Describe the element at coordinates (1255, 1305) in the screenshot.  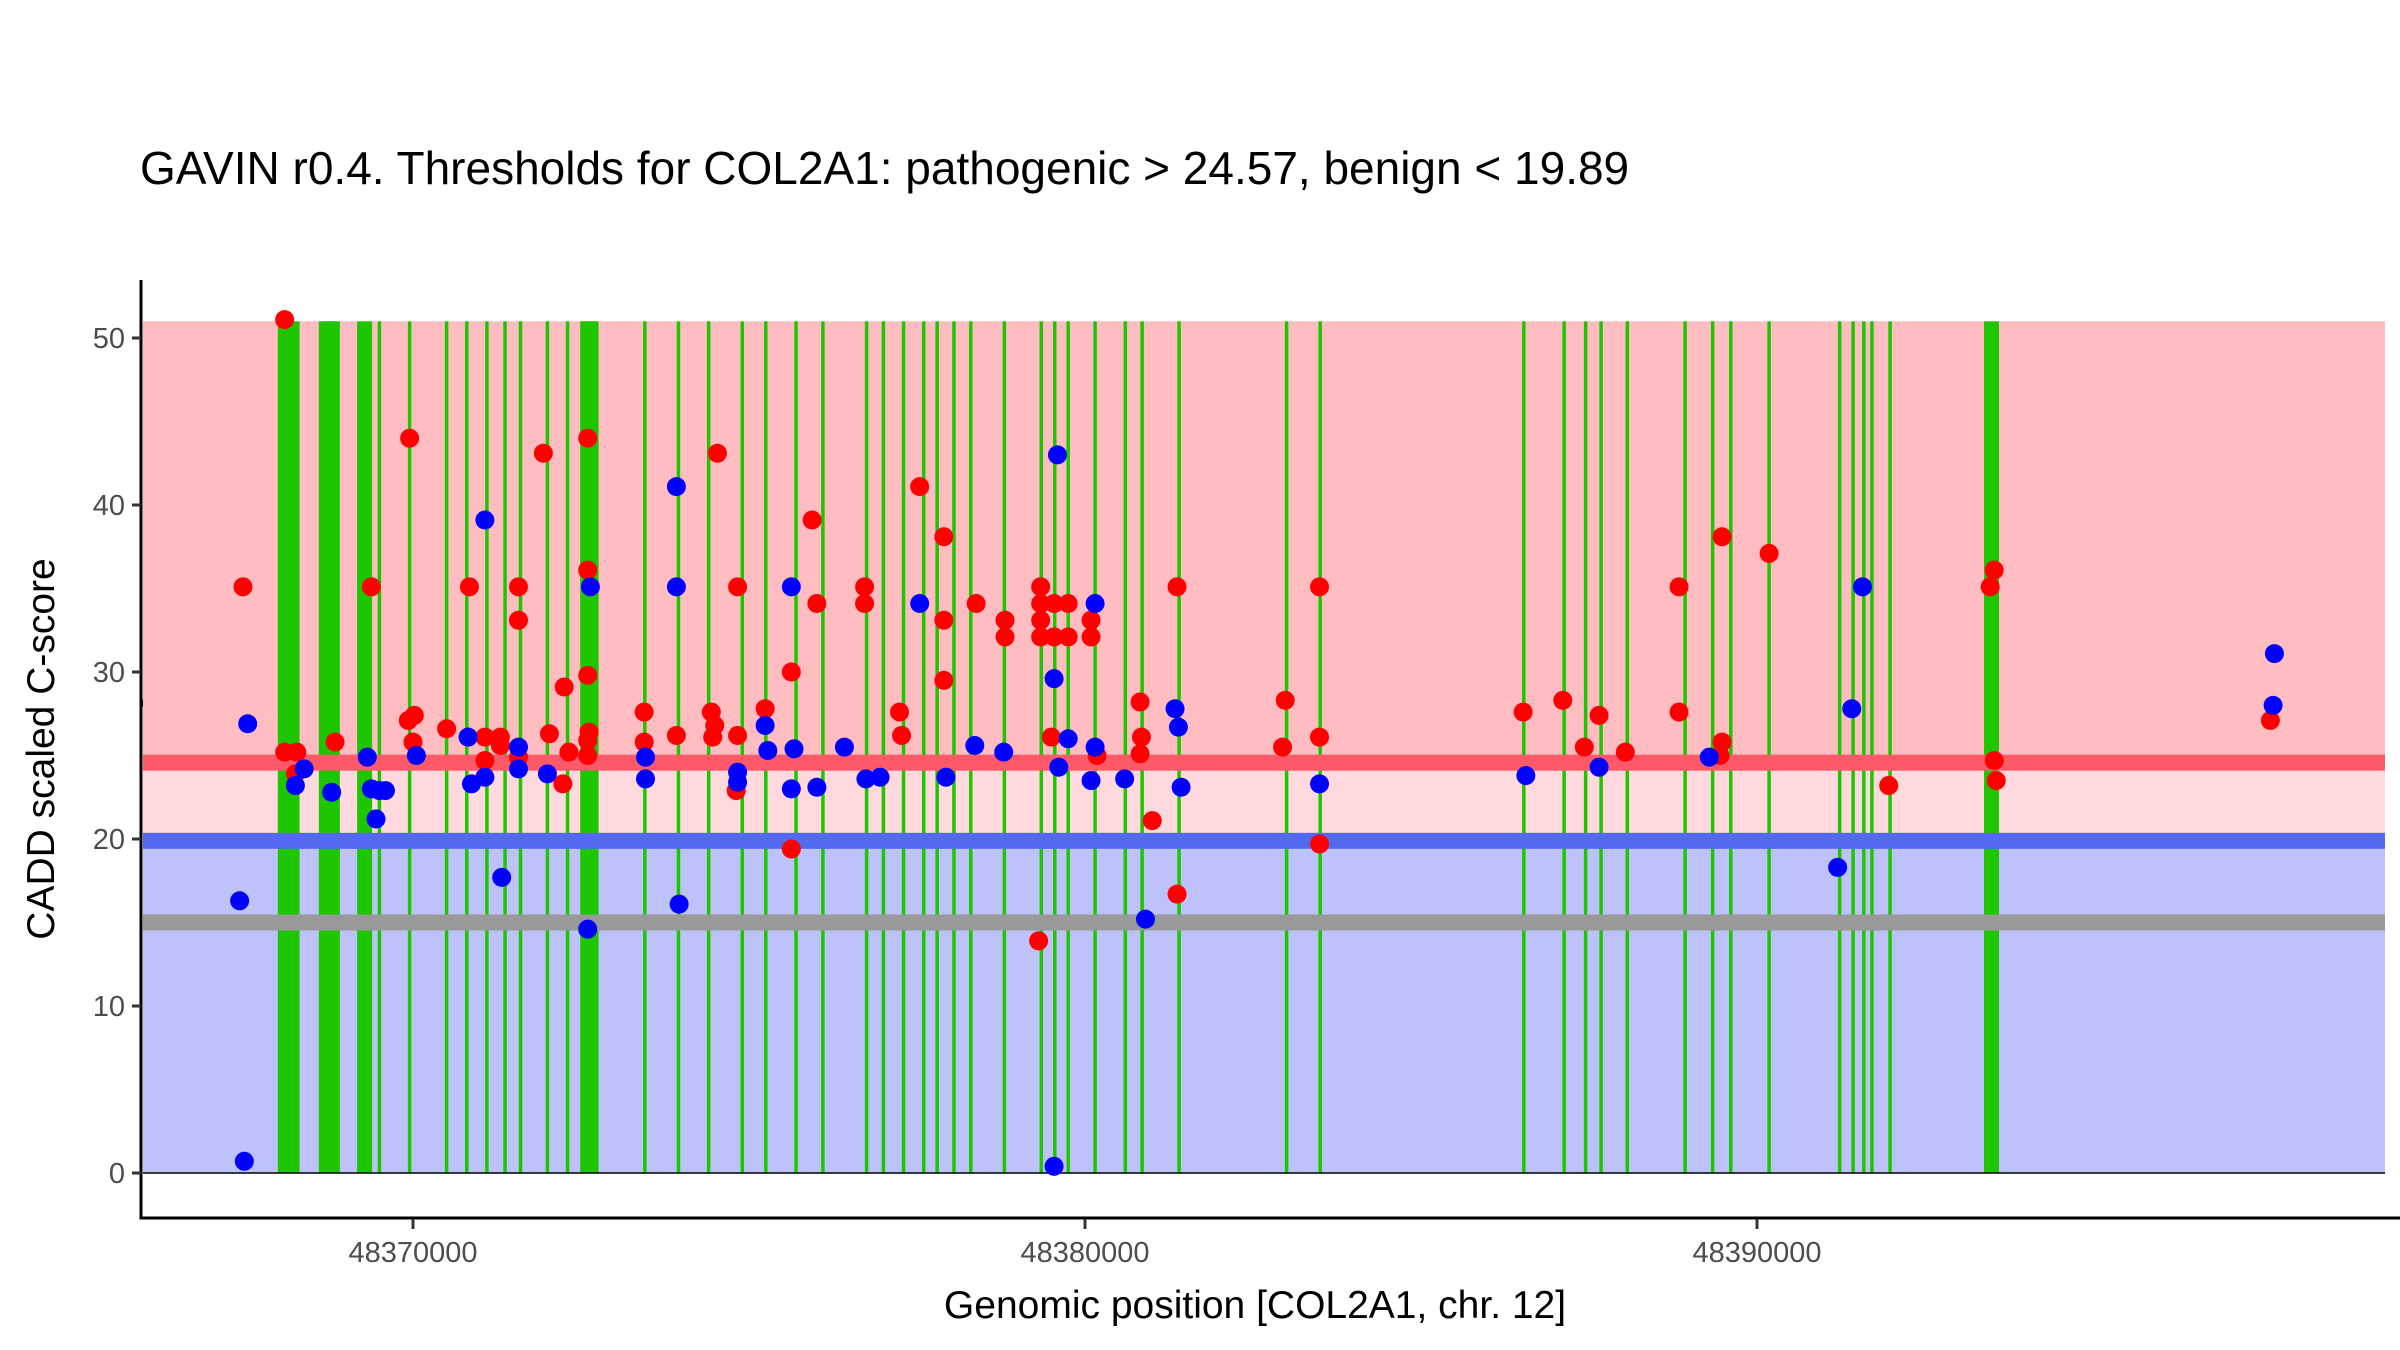
I see `x-axis-label: Genomic position [COL2A1, chr. 12]` at that location.